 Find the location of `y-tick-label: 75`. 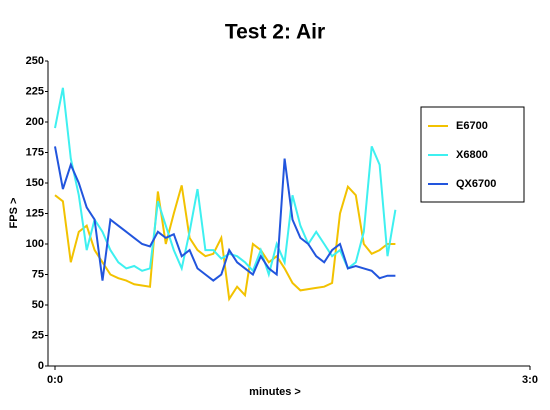

y-tick-label: 75 is located at coordinates (38, 274).